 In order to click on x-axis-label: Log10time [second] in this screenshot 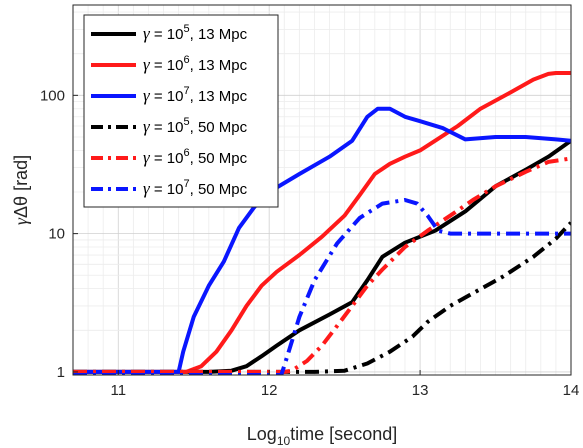, I will do `click(322, 436)`.